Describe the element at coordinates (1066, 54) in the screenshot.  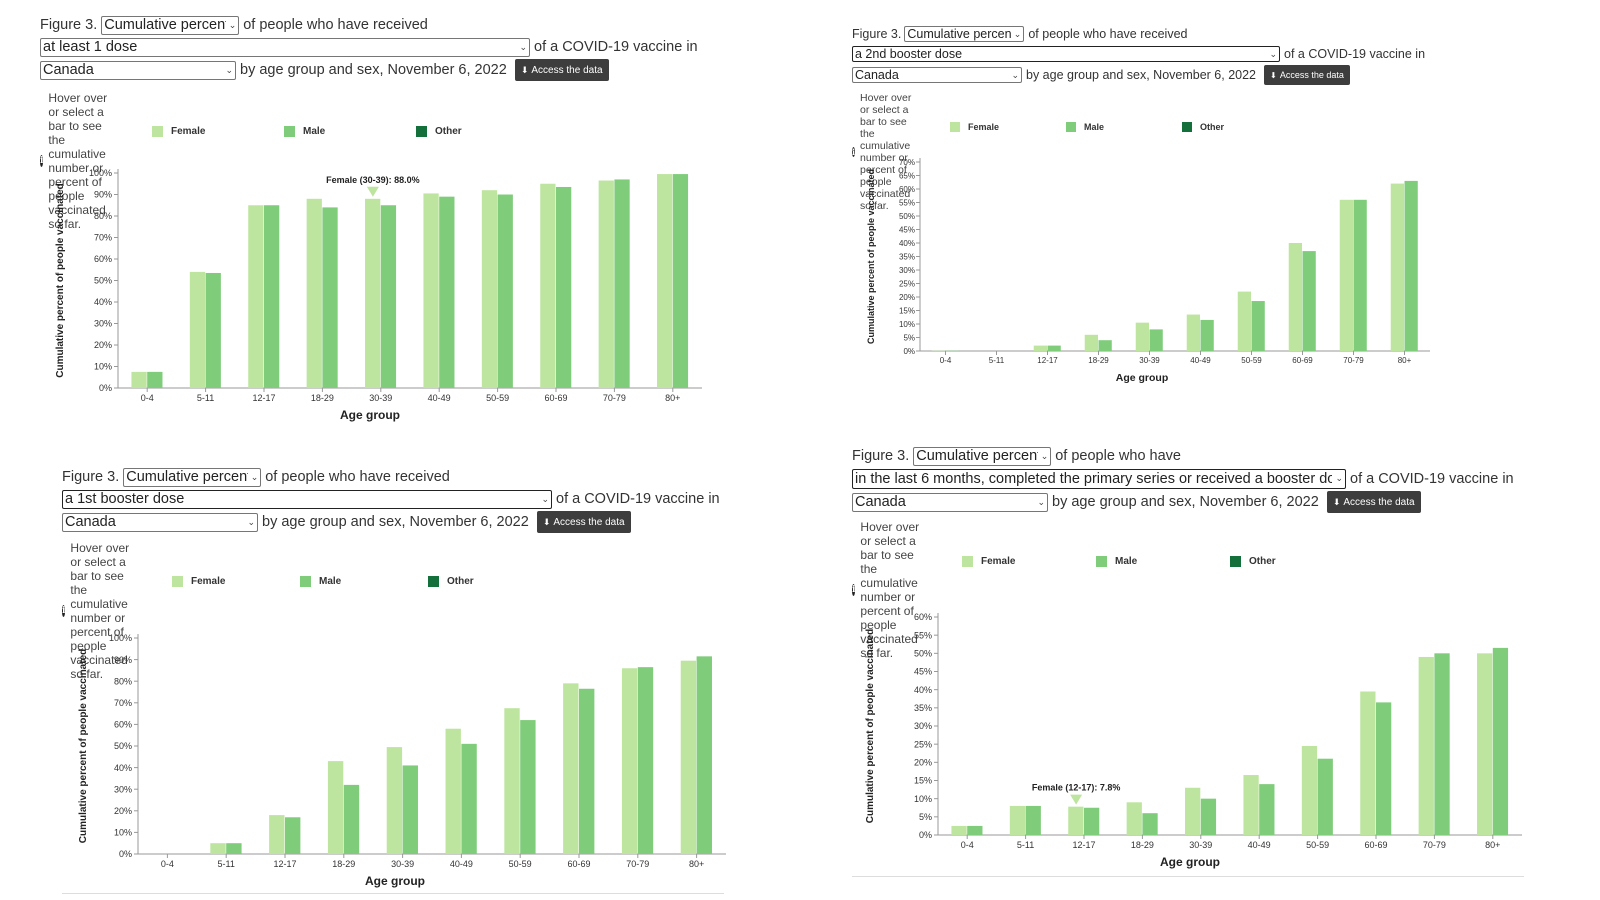
I see `dose-select: a 2nd booster dose ⌄` at that location.